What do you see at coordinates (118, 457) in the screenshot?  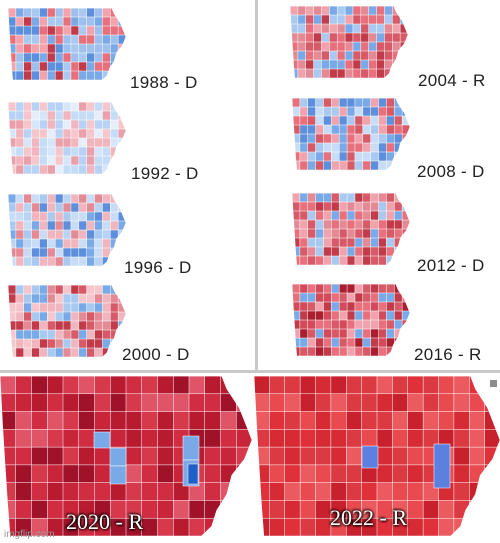 I see `county-cell-dem` at bounding box center [118, 457].